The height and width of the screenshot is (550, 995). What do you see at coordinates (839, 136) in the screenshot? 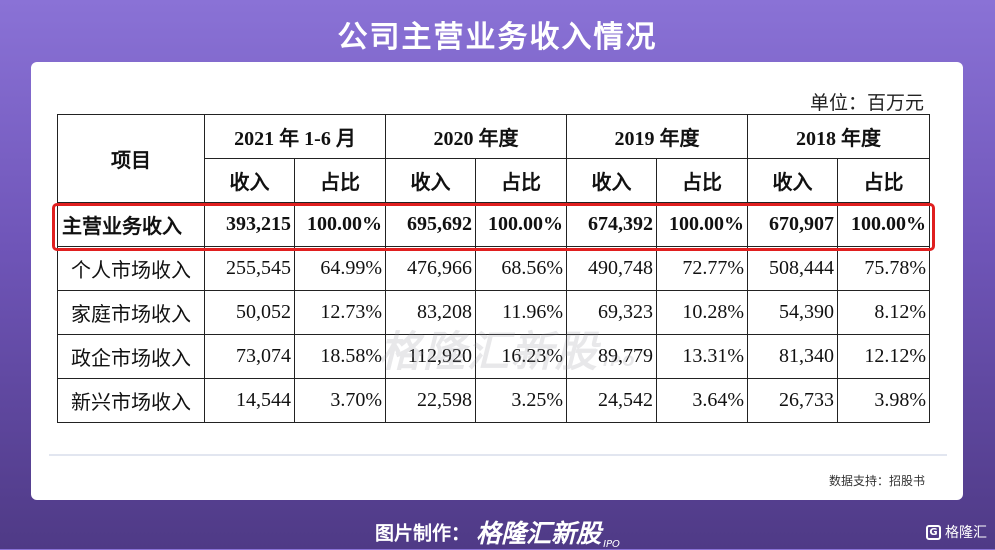
I see `period-header: 2018 年度` at bounding box center [839, 136].